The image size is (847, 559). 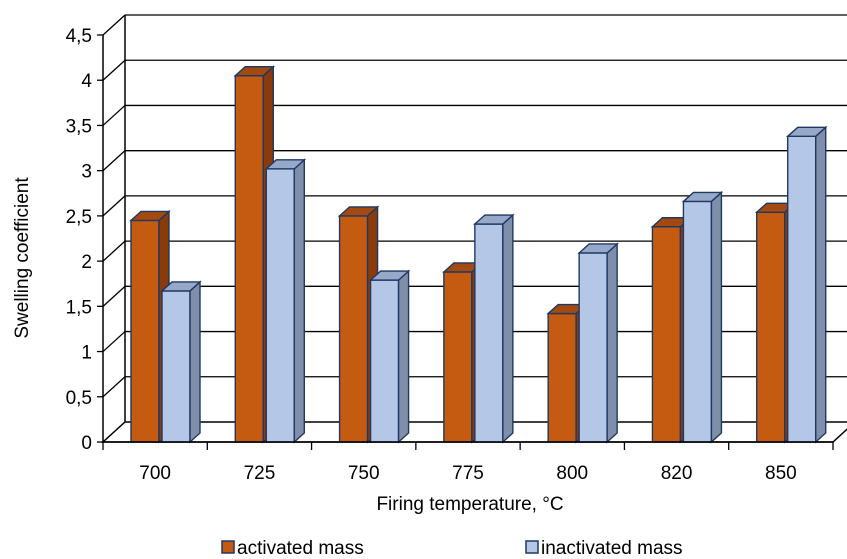 I want to click on y-tick-label: 2, so click(x=86, y=262).